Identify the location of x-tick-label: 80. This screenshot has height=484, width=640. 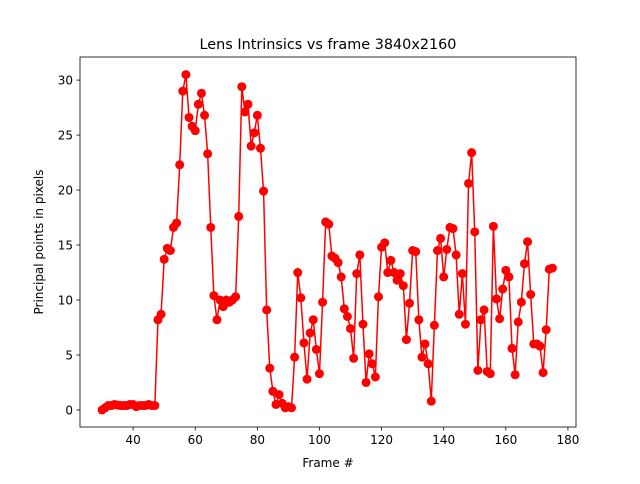
(257, 440).